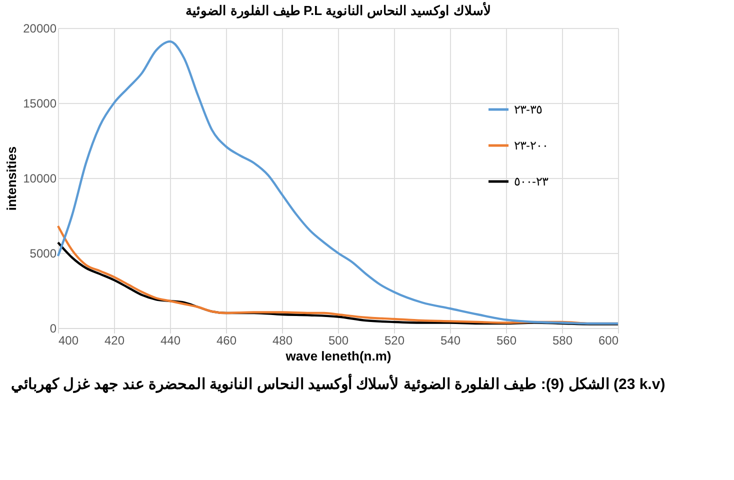  I want to click on legend-label: ٢٠٠-٢٣, so click(531, 145).